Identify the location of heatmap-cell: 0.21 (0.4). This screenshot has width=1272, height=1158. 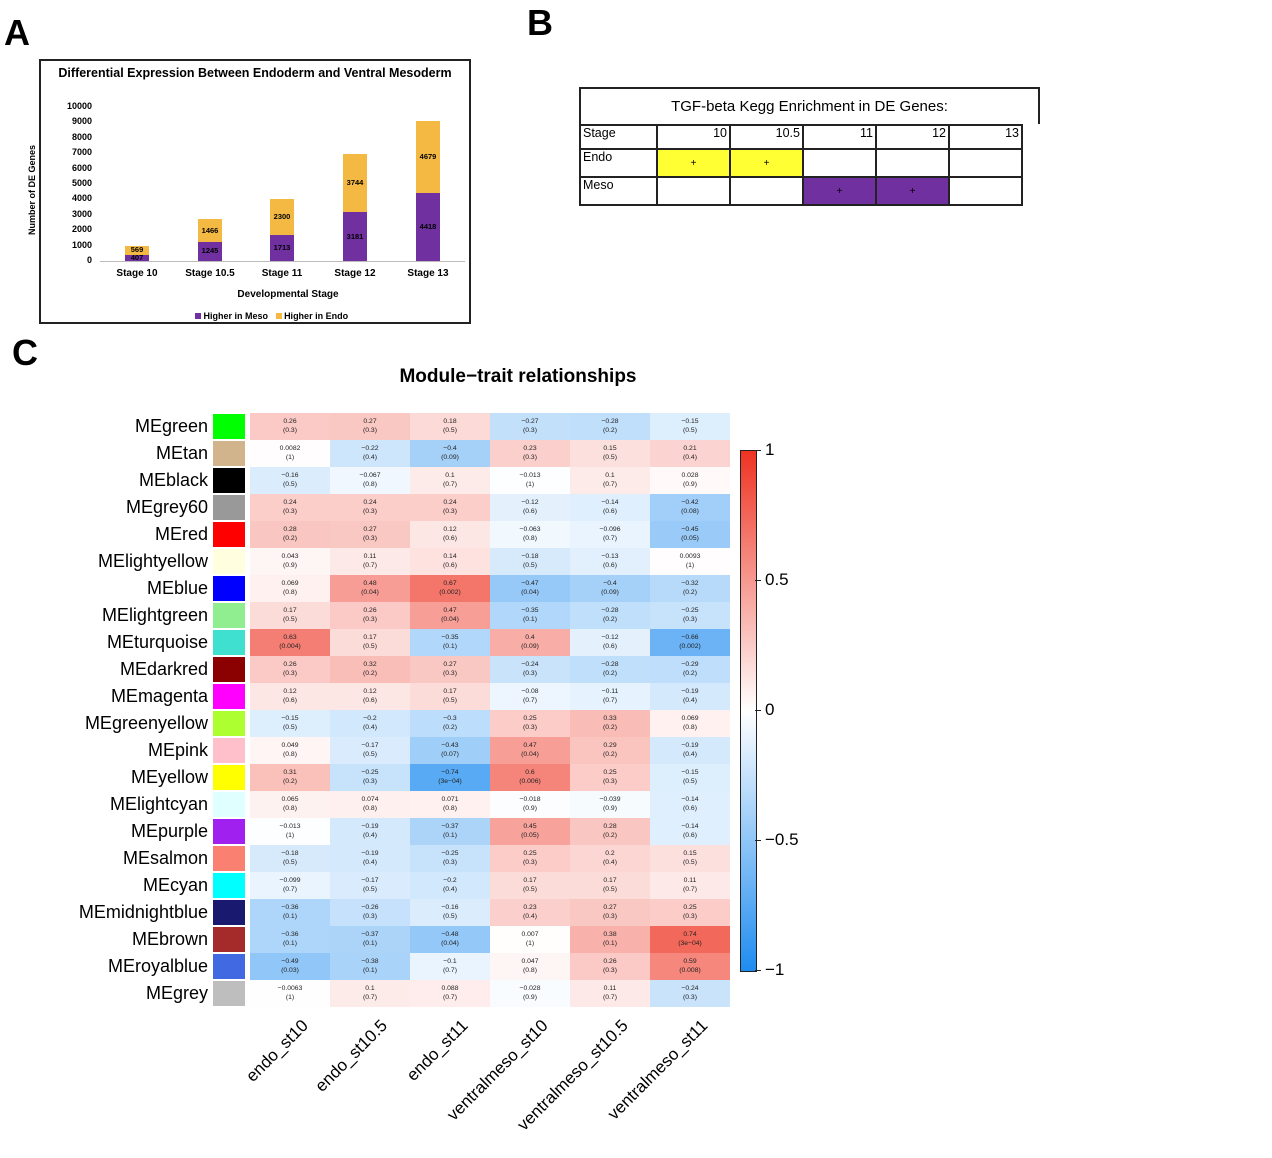
(690, 453).